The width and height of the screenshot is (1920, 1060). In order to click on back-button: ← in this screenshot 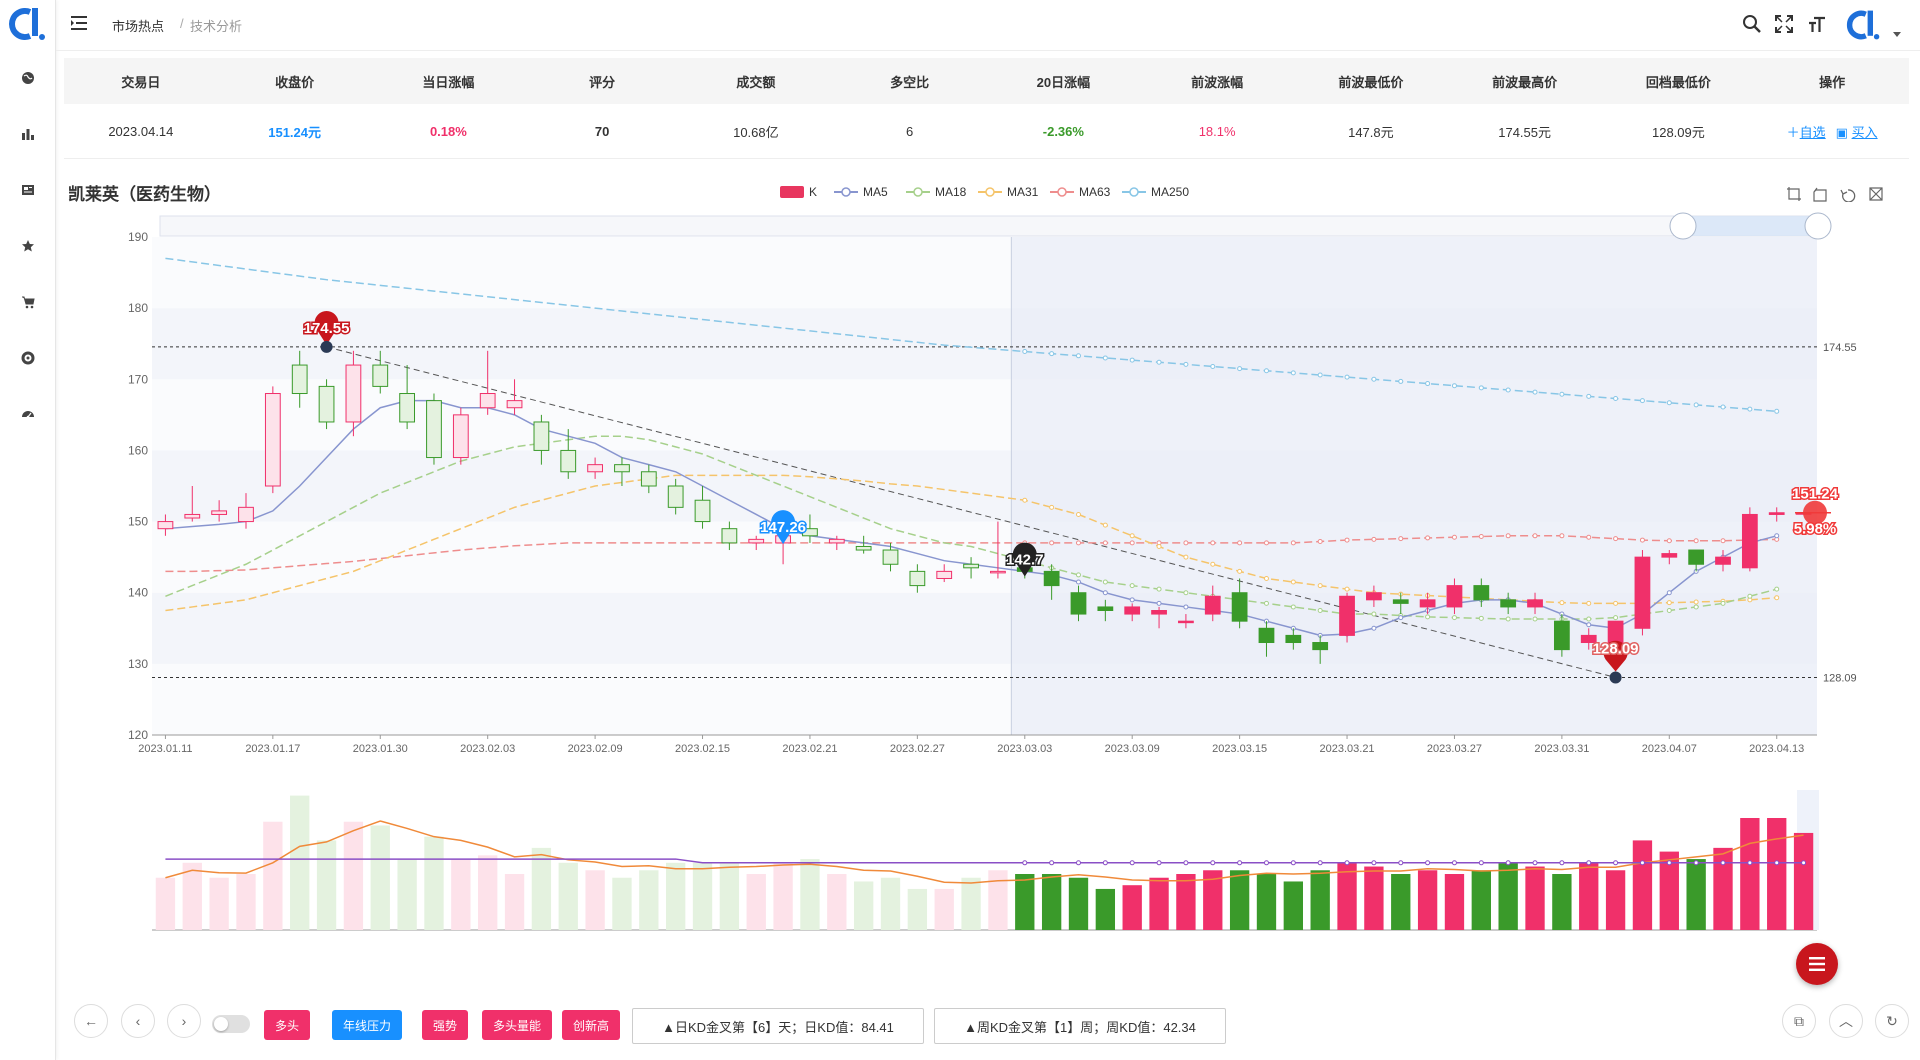, I will do `click(91, 1021)`.